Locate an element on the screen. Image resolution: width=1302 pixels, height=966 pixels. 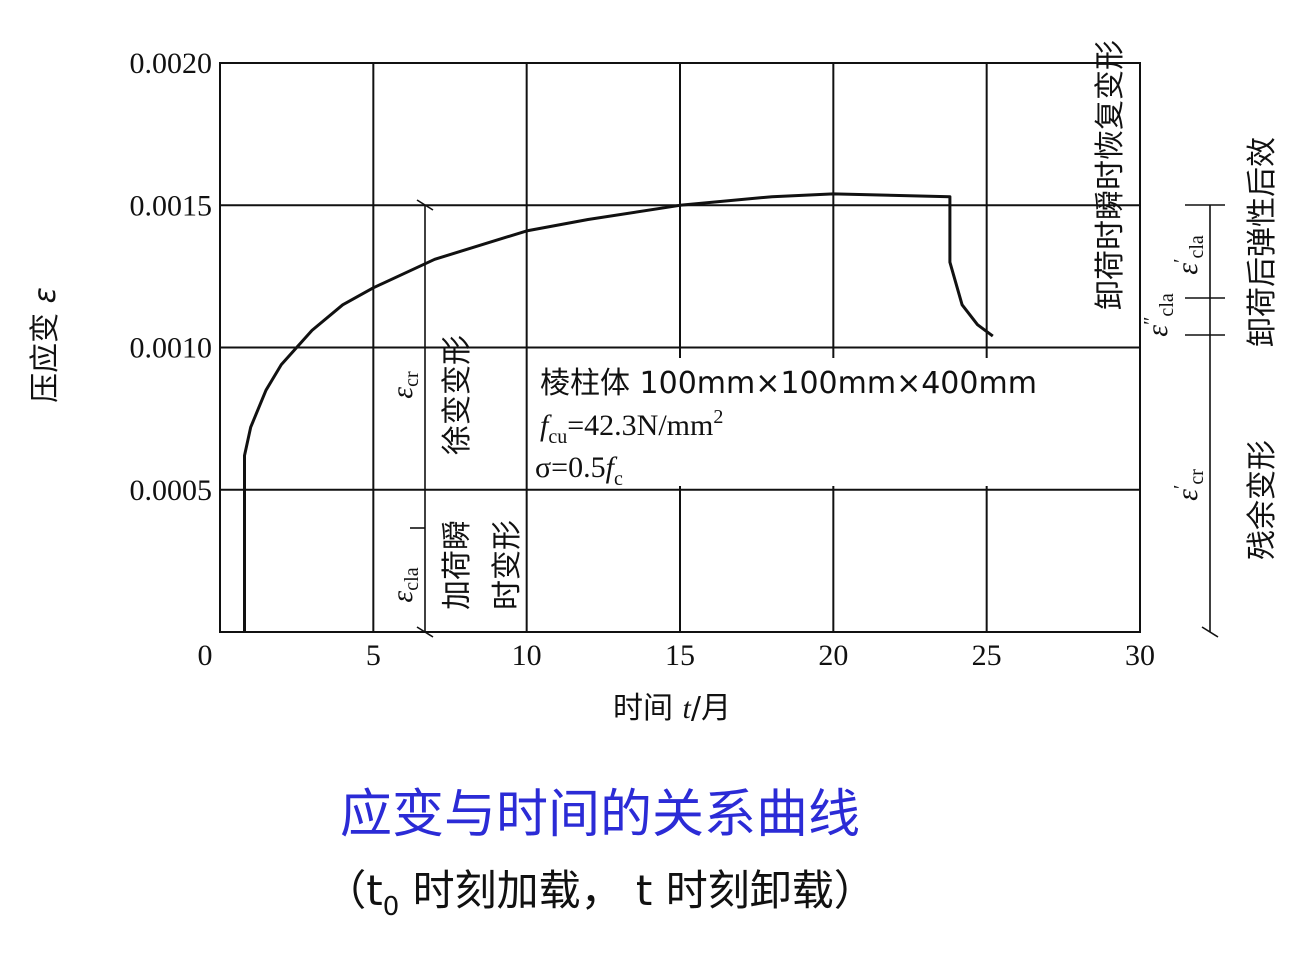
spec-line: 棱柱体 100mm×100mm×400mm is located at coordinates (788, 383).